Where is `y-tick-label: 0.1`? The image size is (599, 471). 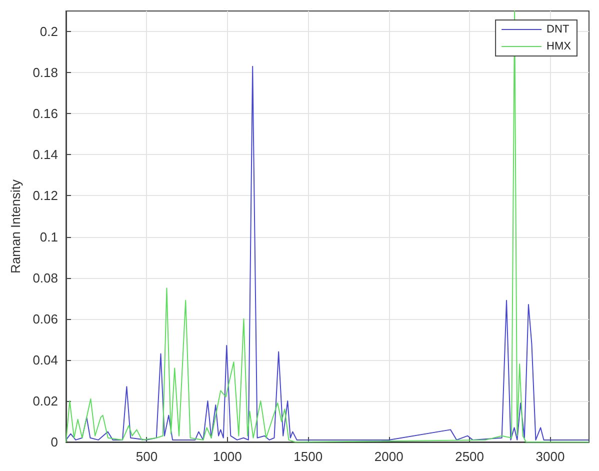 y-tick-label: 0.1 is located at coordinates (49, 236).